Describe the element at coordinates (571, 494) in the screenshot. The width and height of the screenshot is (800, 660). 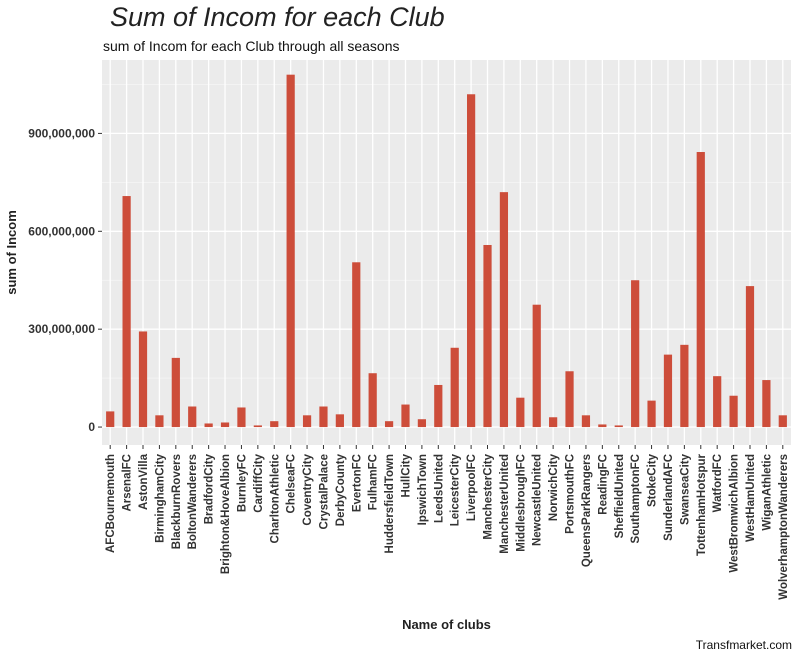
I see `x-tick-label: PortsmouthFC` at that location.